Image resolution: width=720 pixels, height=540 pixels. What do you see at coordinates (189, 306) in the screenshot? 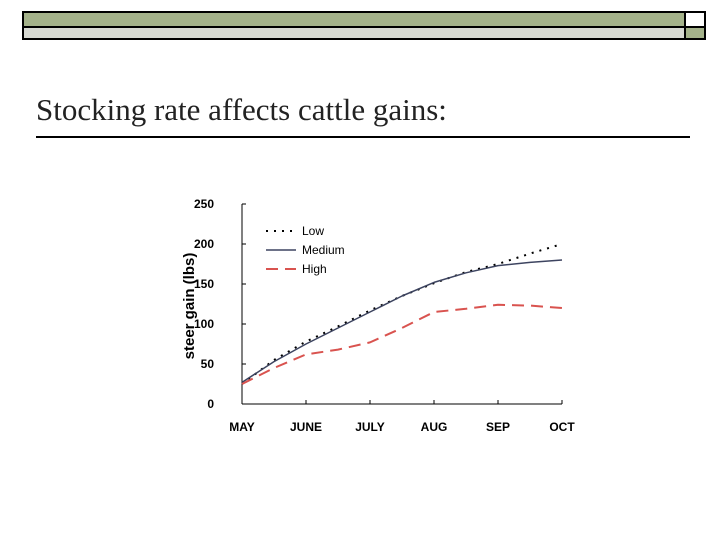
I see `y-axis-label: steer gain (lbs)` at bounding box center [189, 306].